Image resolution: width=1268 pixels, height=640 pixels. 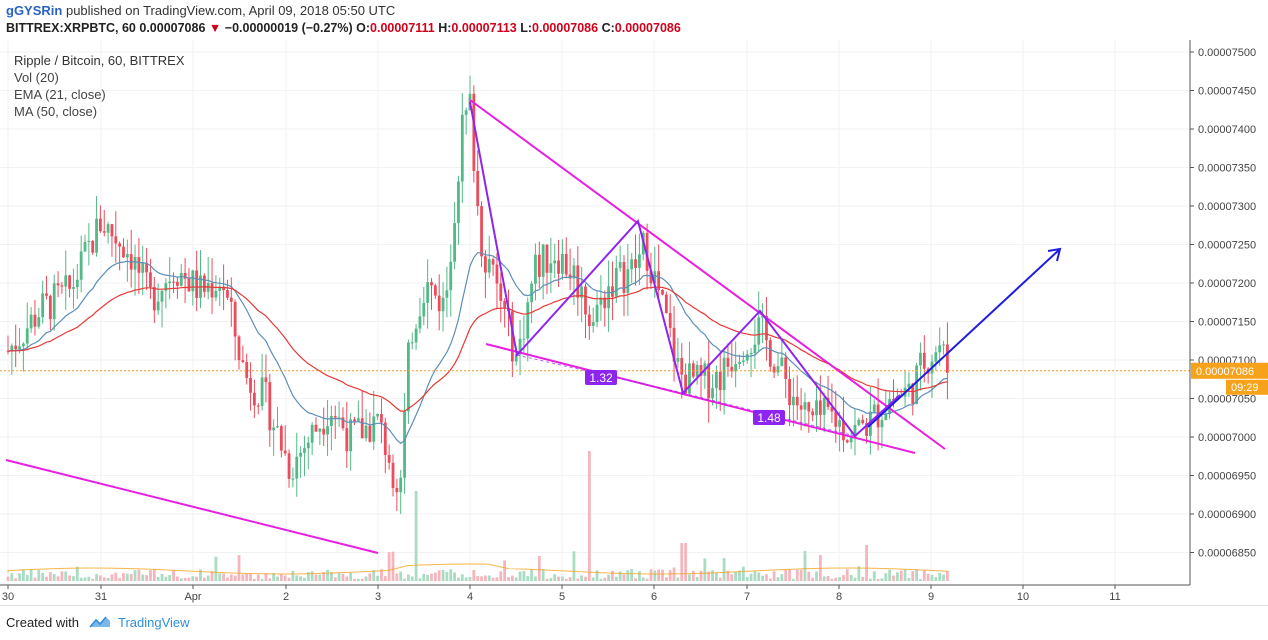 What do you see at coordinates (288, 28) in the screenshot?
I see `price-change: −0.00000019 (−0.27%)` at bounding box center [288, 28].